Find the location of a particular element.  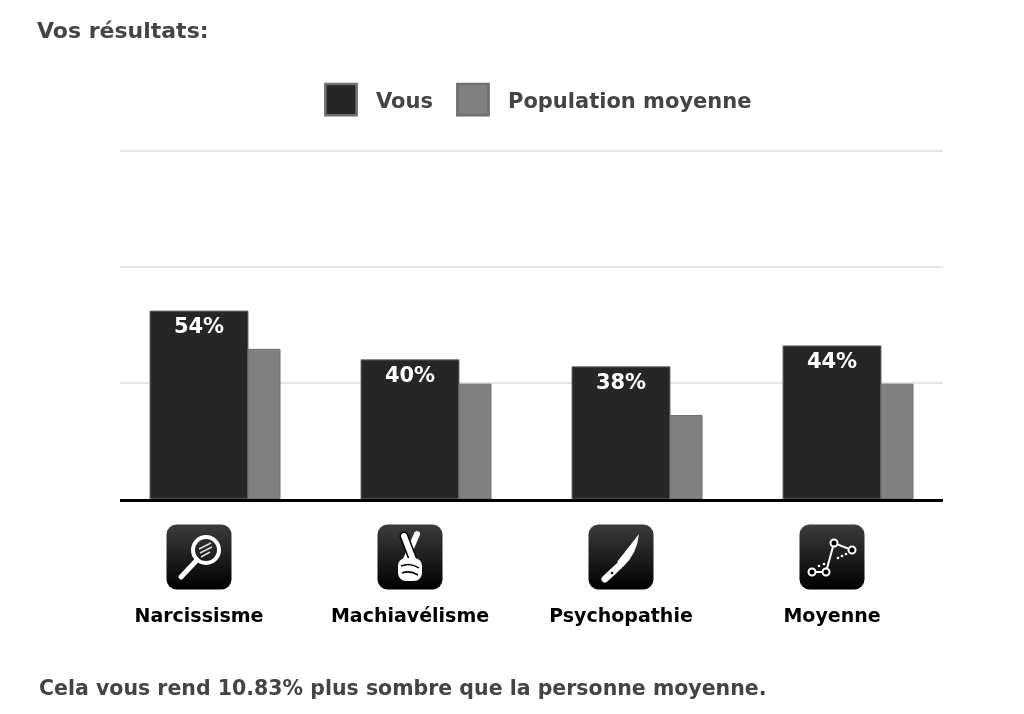

text: Cela vous rend 10.83% plus sombre que la personne moyenne. is located at coordinates (403, 688).